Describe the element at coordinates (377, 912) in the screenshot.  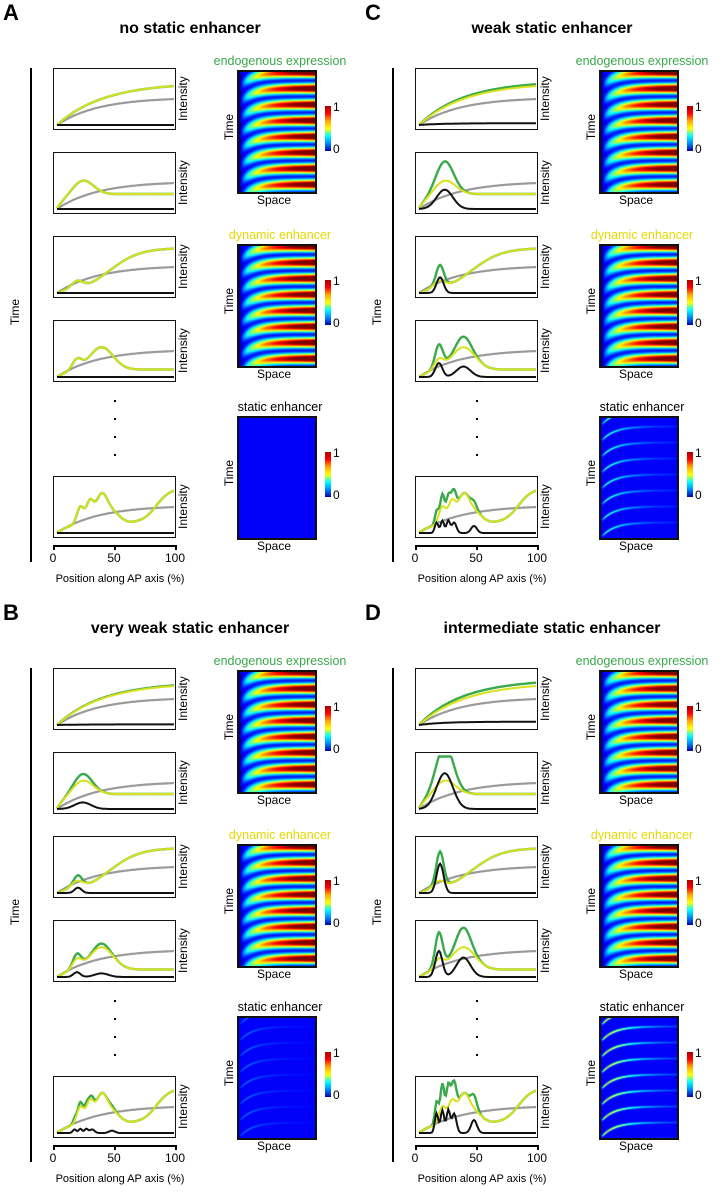
I see `time-axis-label: Time` at that location.